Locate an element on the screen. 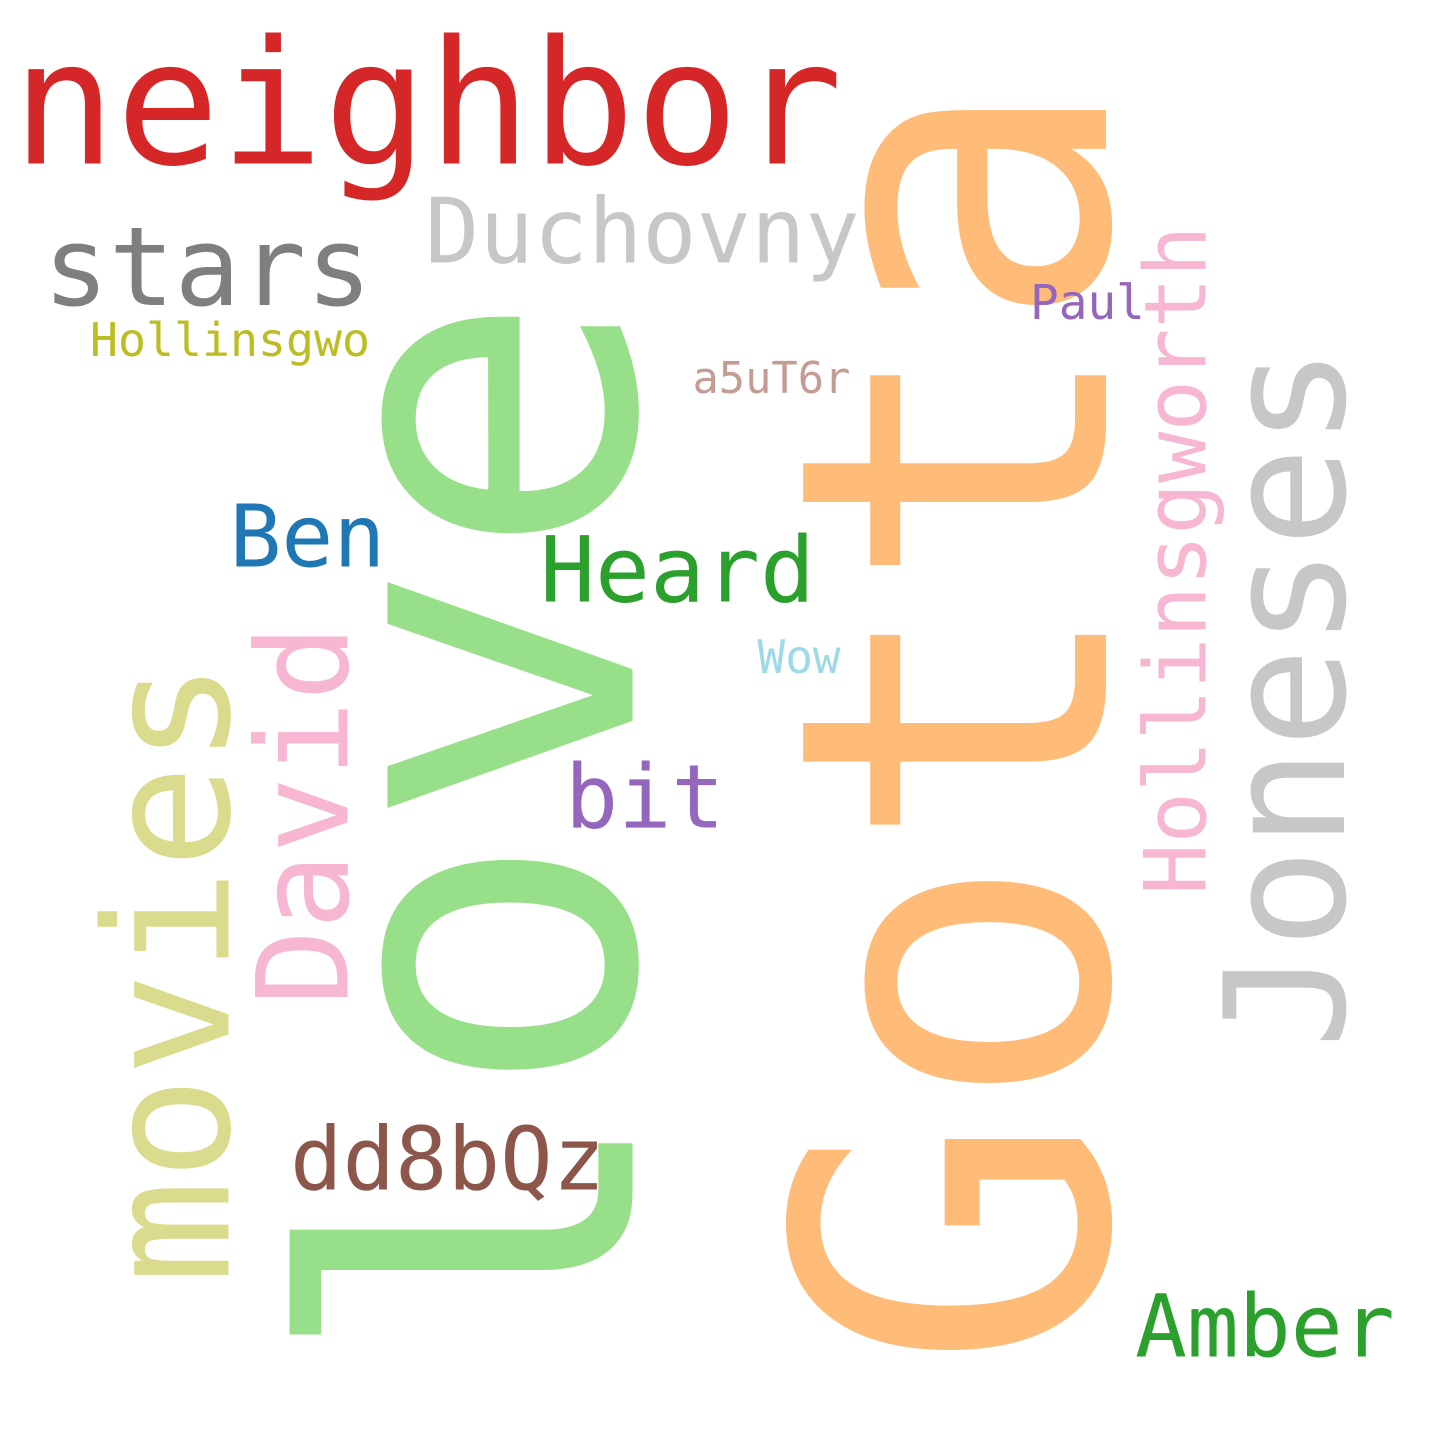 The height and width of the screenshot is (1440, 1440). word-heard: Heard is located at coordinates (678, 570).